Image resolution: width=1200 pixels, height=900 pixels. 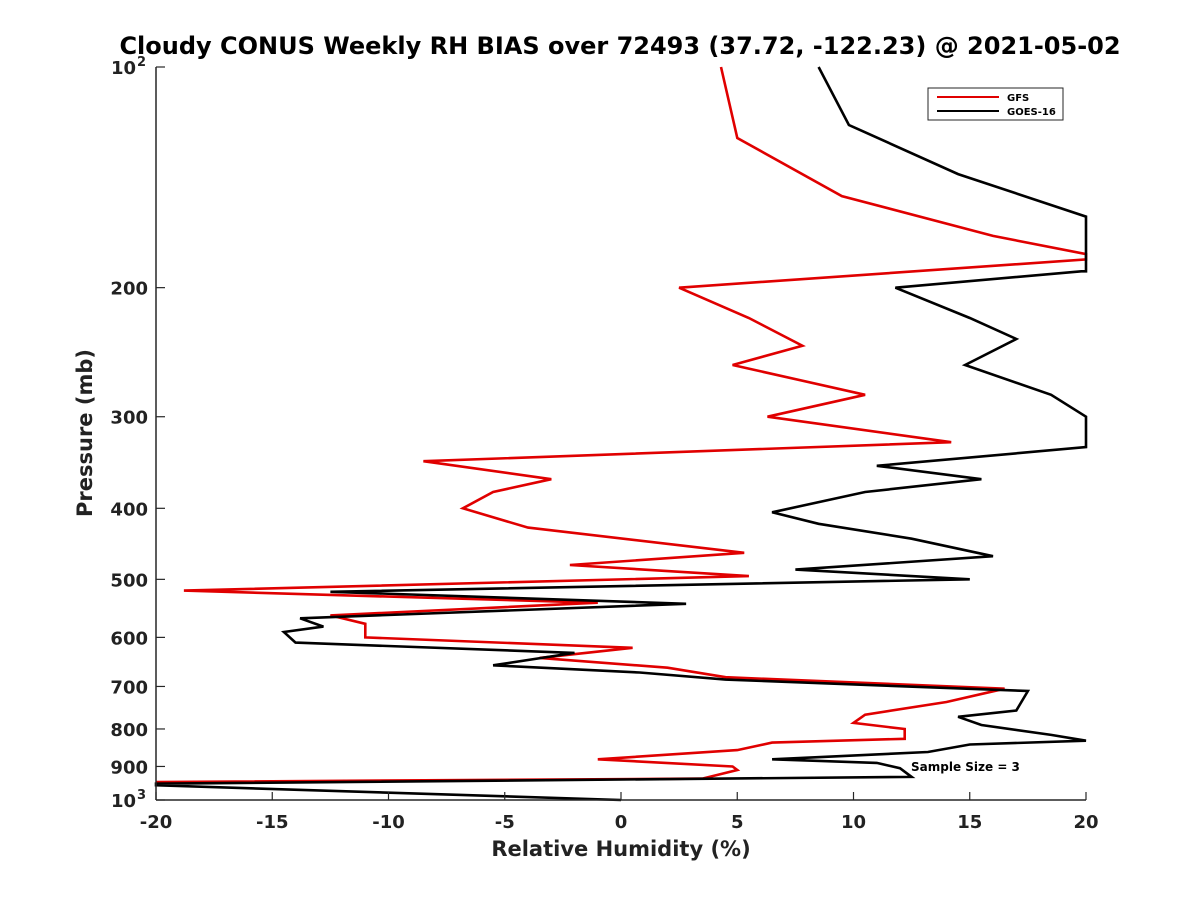 What do you see at coordinates (1018, 98) in the screenshot?
I see `legend-label-gfs: GFS` at bounding box center [1018, 98].